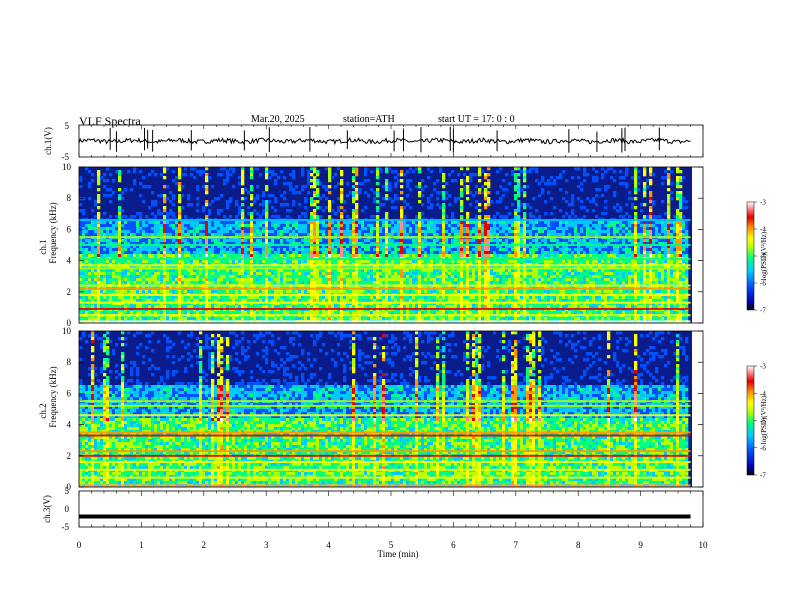 Image resolution: width=792 pixels, height=612 pixels. What do you see at coordinates (476, 119) in the screenshot?
I see `start-time-label: start UT = 17: 0 : 0` at bounding box center [476, 119].